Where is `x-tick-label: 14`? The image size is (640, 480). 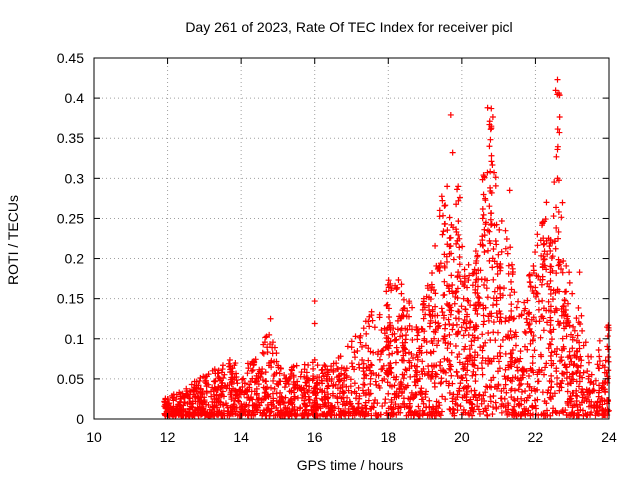
x-tick-label: 14 is located at coordinates (241, 437).